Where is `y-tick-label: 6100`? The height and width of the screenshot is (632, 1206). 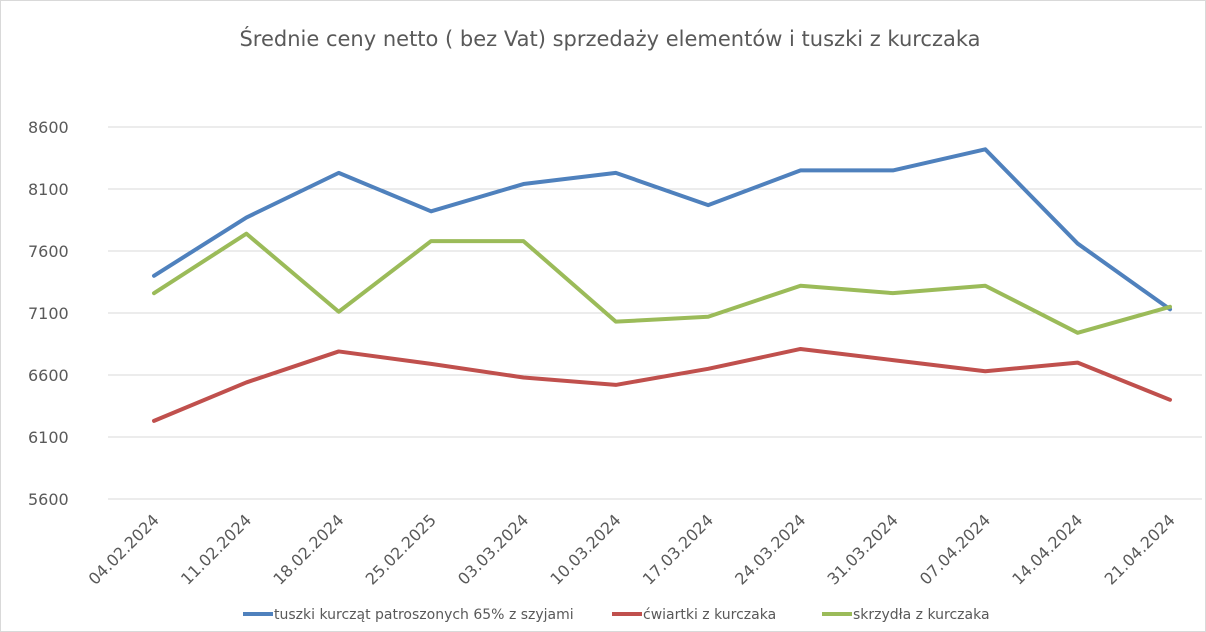
y-tick-label: 6100 is located at coordinates (48, 437).